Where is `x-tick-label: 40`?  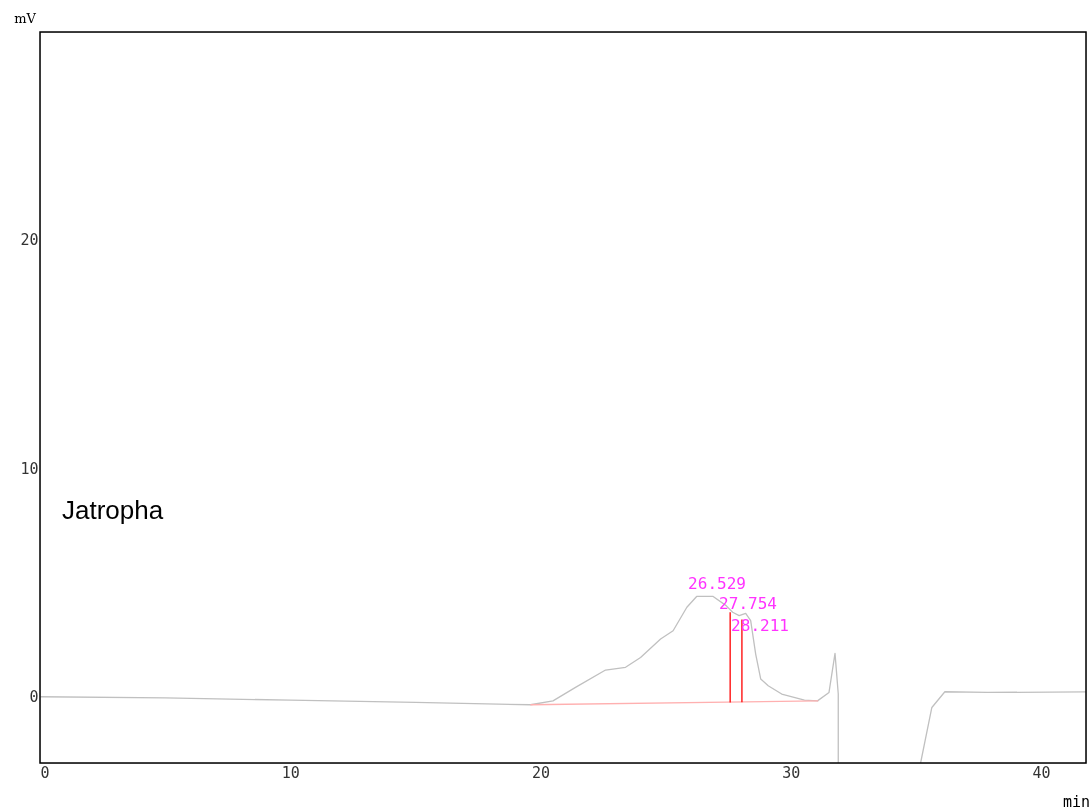
x-tick-label: 40 is located at coordinates (1041, 772).